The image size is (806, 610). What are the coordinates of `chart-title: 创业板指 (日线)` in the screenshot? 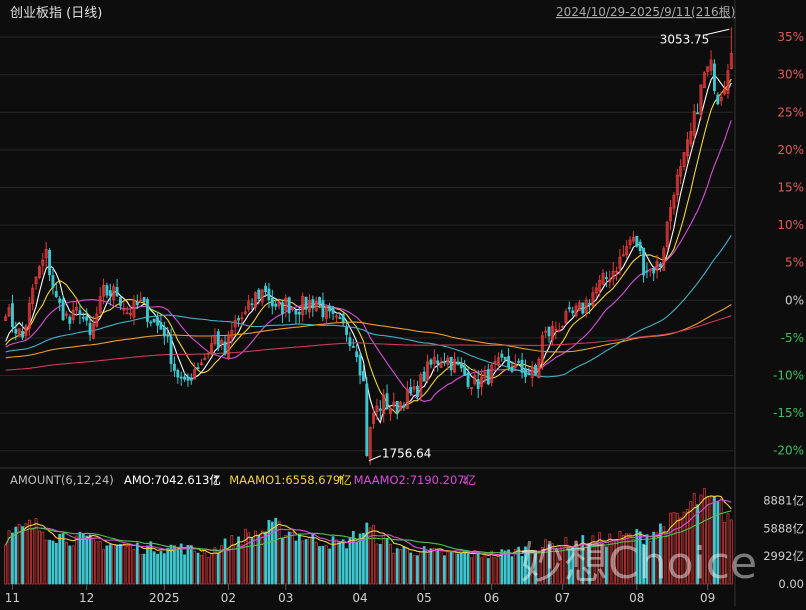 It's located at (56, 13).